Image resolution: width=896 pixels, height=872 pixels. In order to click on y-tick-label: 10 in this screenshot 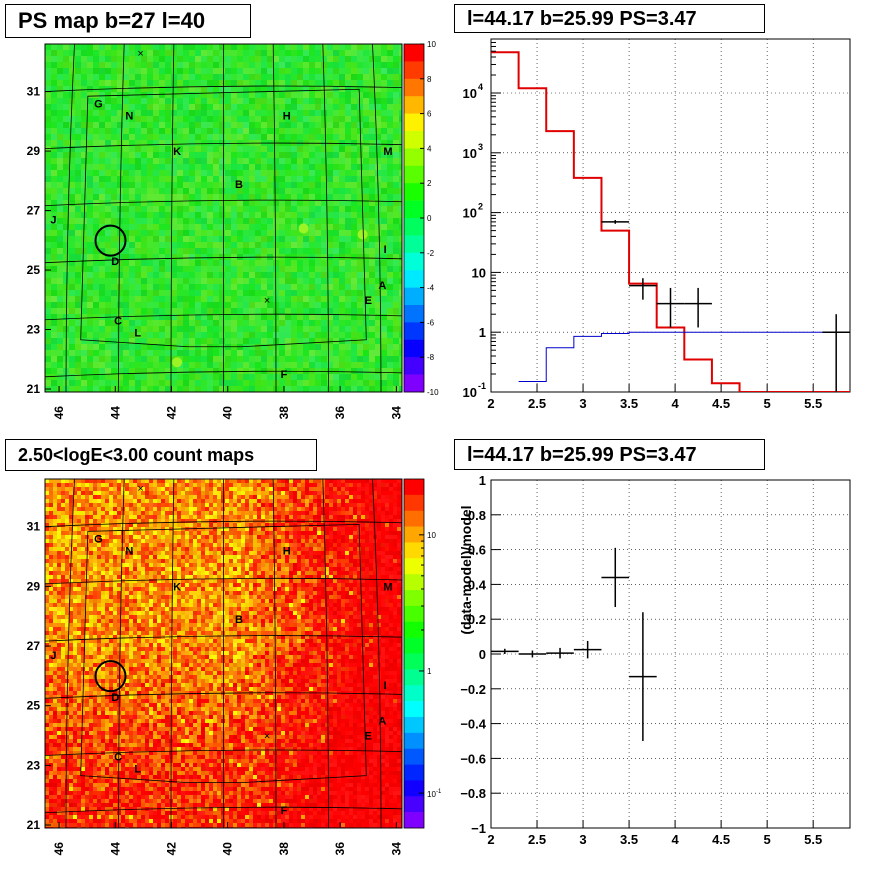, I will do `click(470, 213)`.